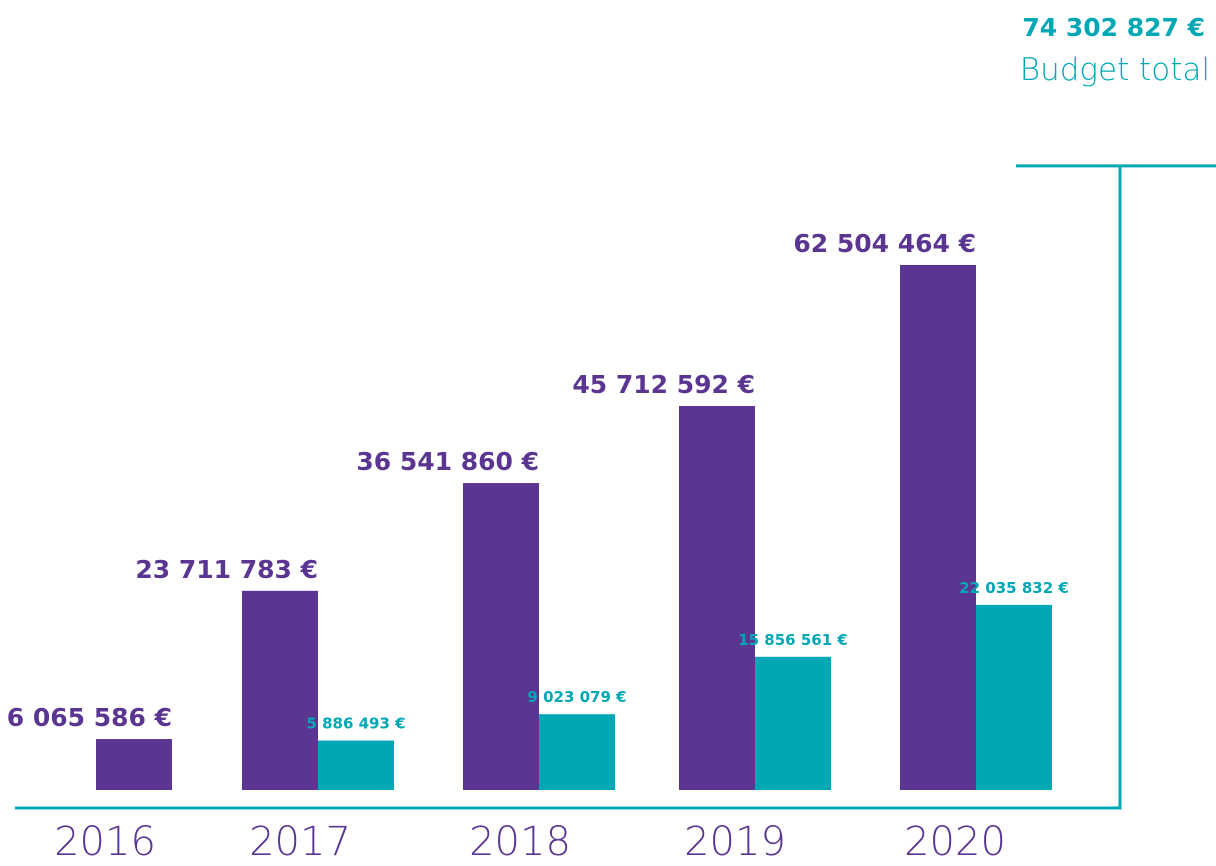  What do you see at coordinates (520, 842) in the screenshot?
I see `x-tick-label: 2018` at bounding box center [520, 842].